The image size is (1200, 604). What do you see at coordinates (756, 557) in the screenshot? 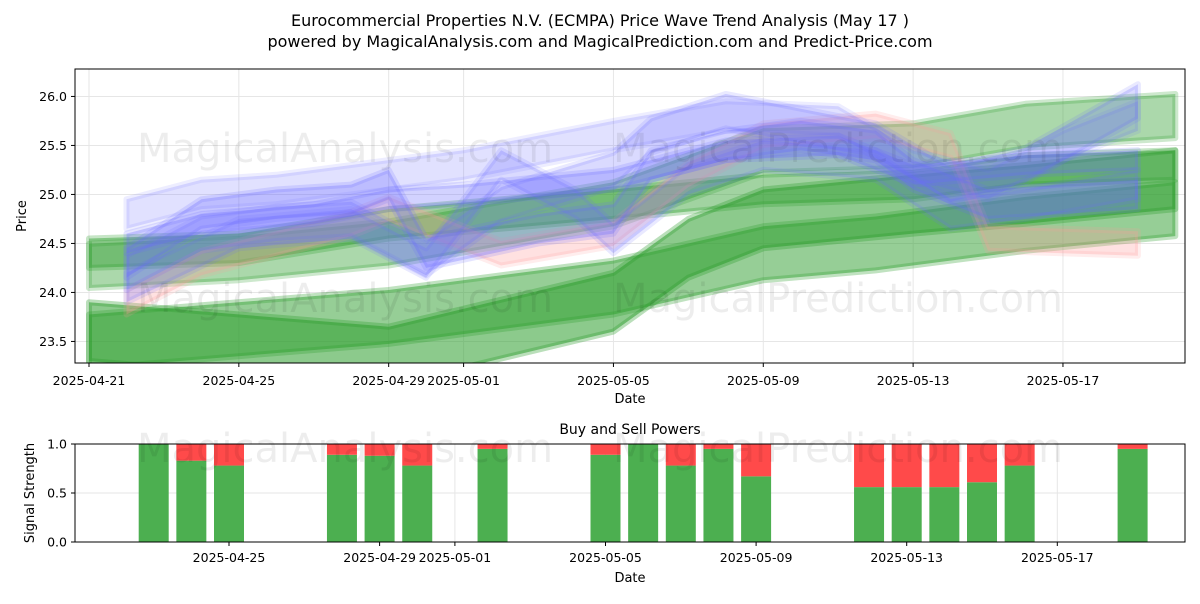
I see `signal-x-tick-label: 2025-05-09` at bounding box center [756, 557].